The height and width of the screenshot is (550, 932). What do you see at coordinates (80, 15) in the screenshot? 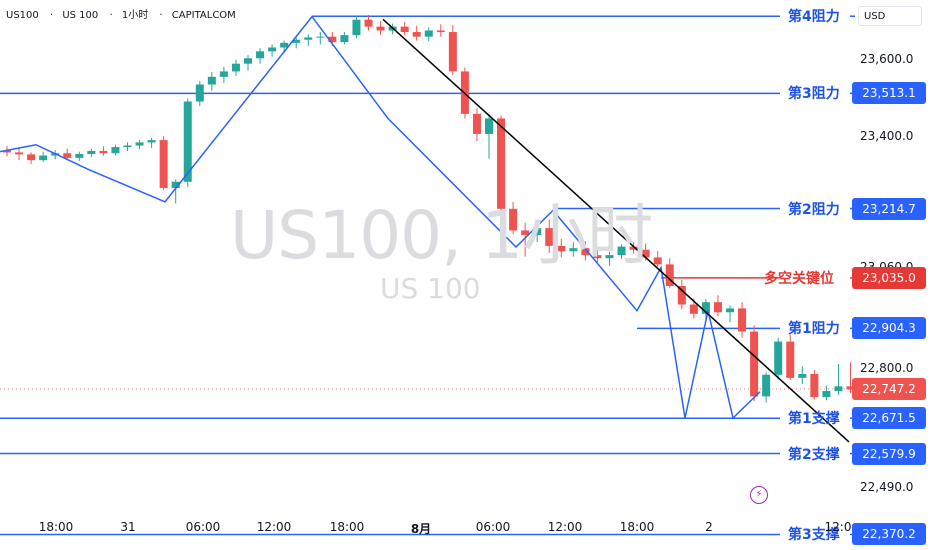
I see `instrument-name: US 100` at bounding box center [80, 15].